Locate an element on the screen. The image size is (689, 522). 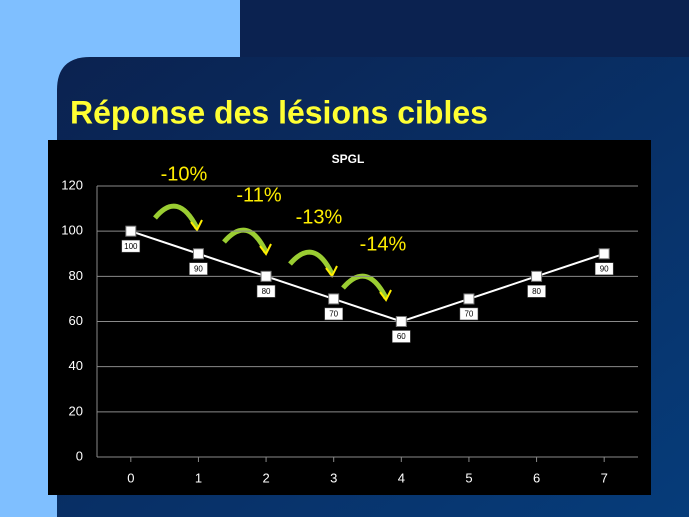
y-tick-label: 120 is located at coordinates (72, 184).